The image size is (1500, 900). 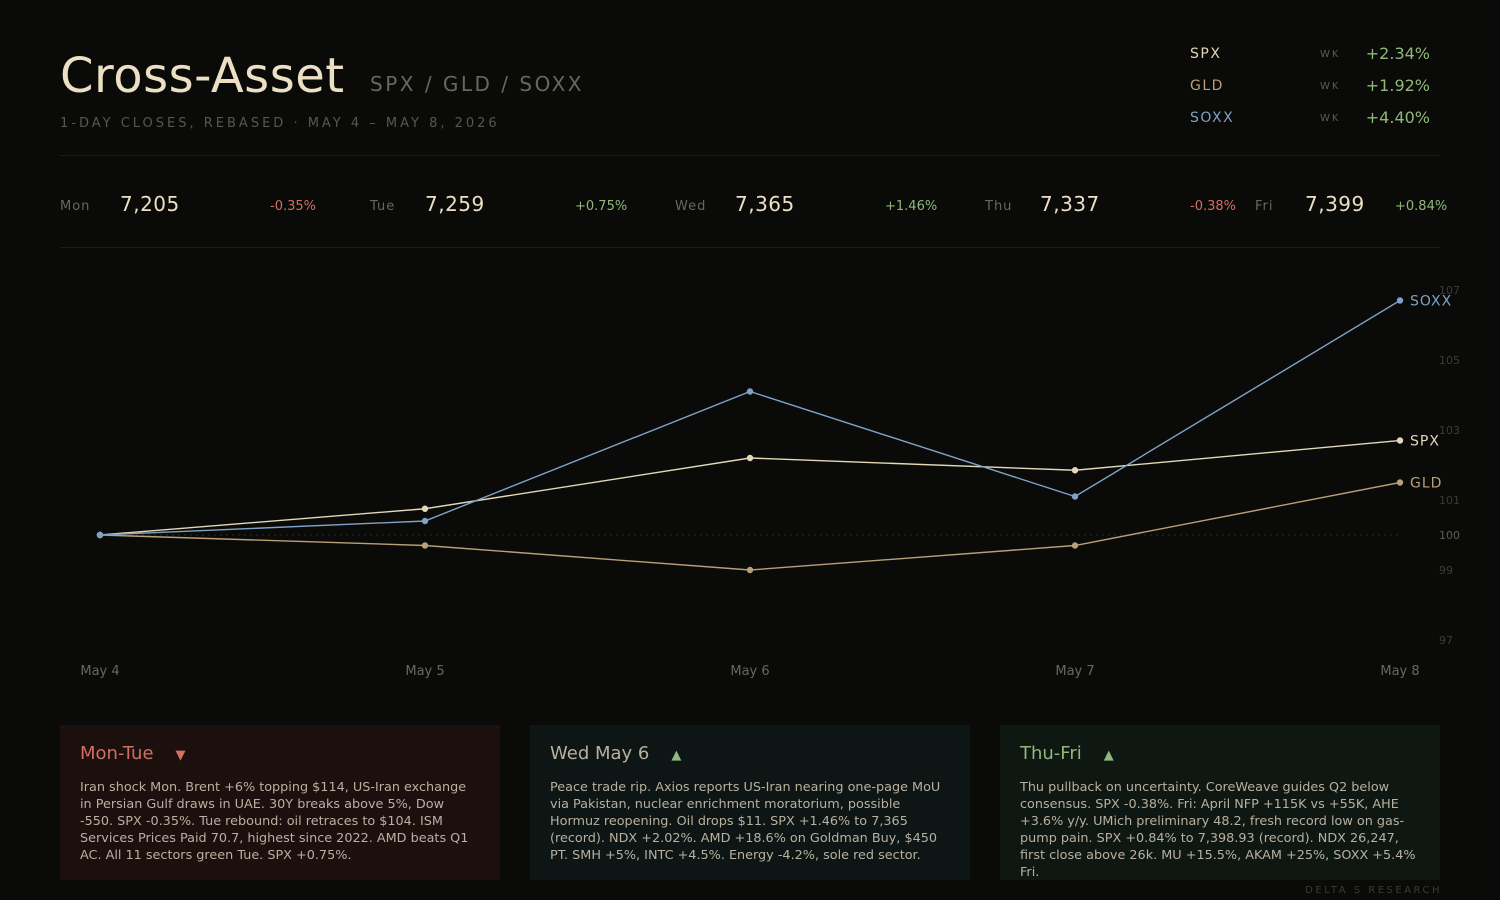 I want to click on series-label-soxx: SOXX, so click(x=1431, y=302).